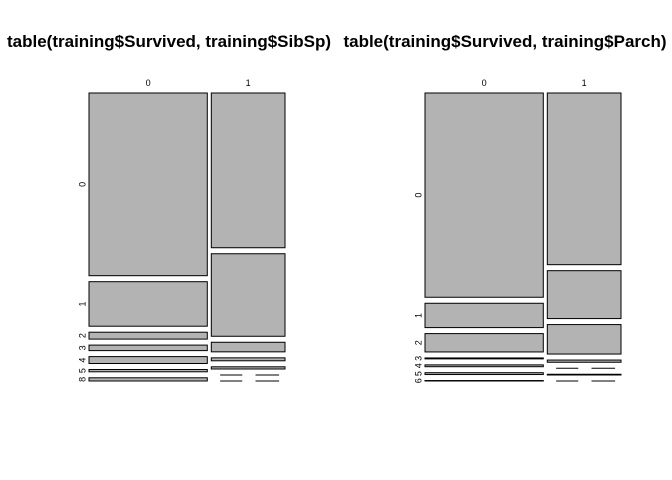 The width and height of the screenshot is (672, 480). I want to click on right-y-tick-labels: 0 1 2 3 4 5 6, so click(418, 288).